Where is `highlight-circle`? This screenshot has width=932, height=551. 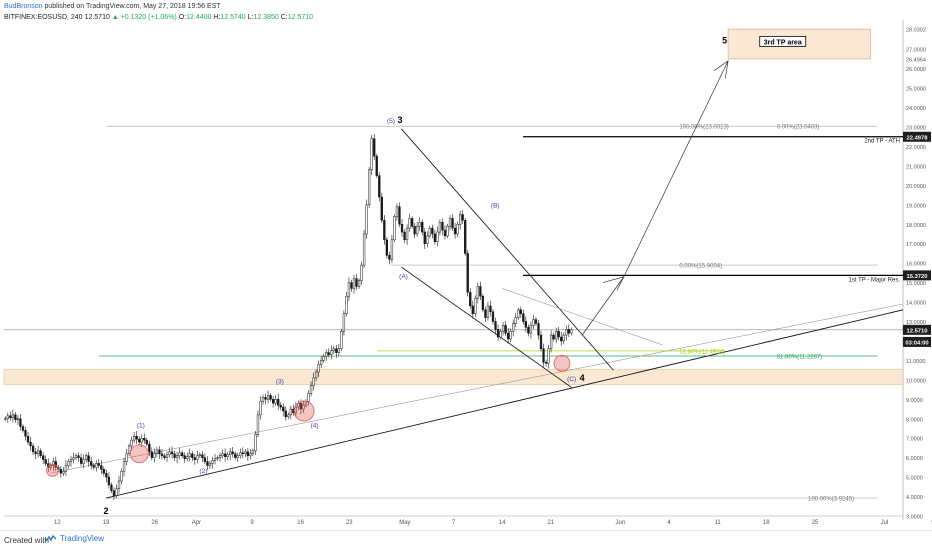
highlight-circle is located at coordinates (562, 363).